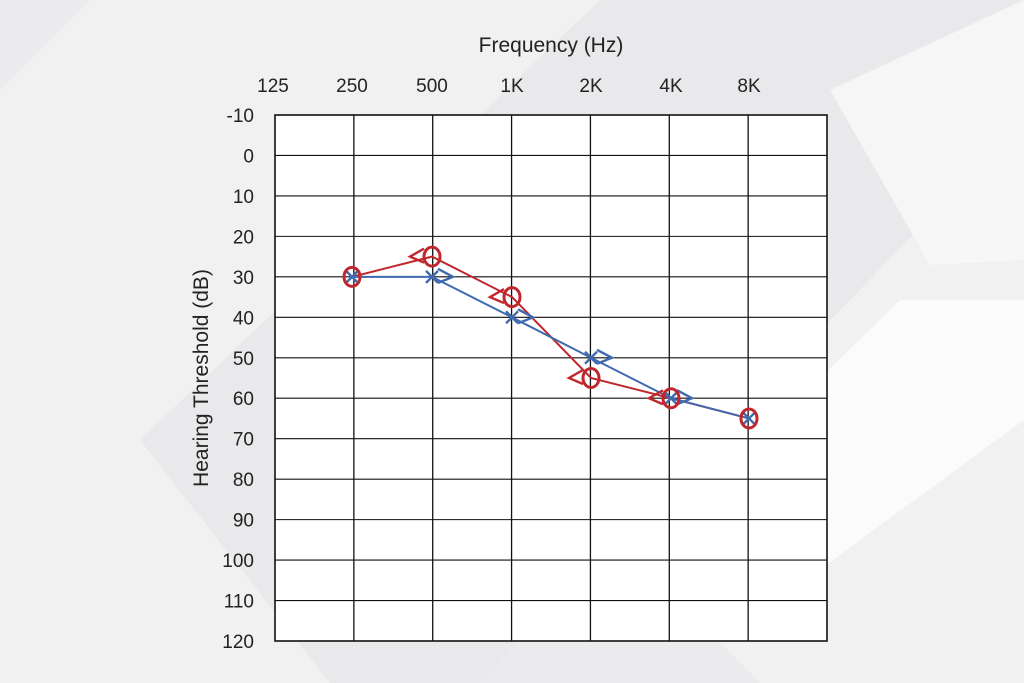 The height and width of the screenshot is (683, 1024). I want to click on x-tick-label: 125, so click(273, 86).